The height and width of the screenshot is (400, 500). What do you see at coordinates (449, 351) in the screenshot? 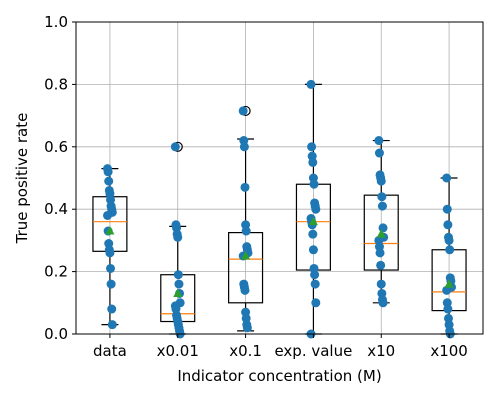
I see `x-tick-label: x100` at bounding box center [449, 351].